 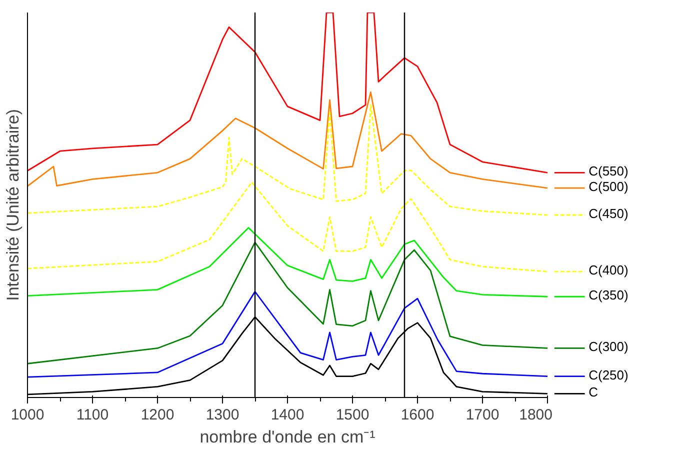 What do you see at coordinates (27, 415) in the screenshot?
I see `x-tick-label: 1000` at bounding box center [27, 415].